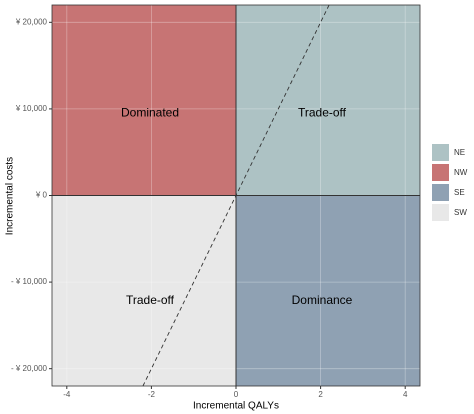 The height and width of the screenshot is (414, 474). Describe the element at coordinates (29, 281) in the screenshot. I see `y-tick-label: - ¥ 10,000` at that location.